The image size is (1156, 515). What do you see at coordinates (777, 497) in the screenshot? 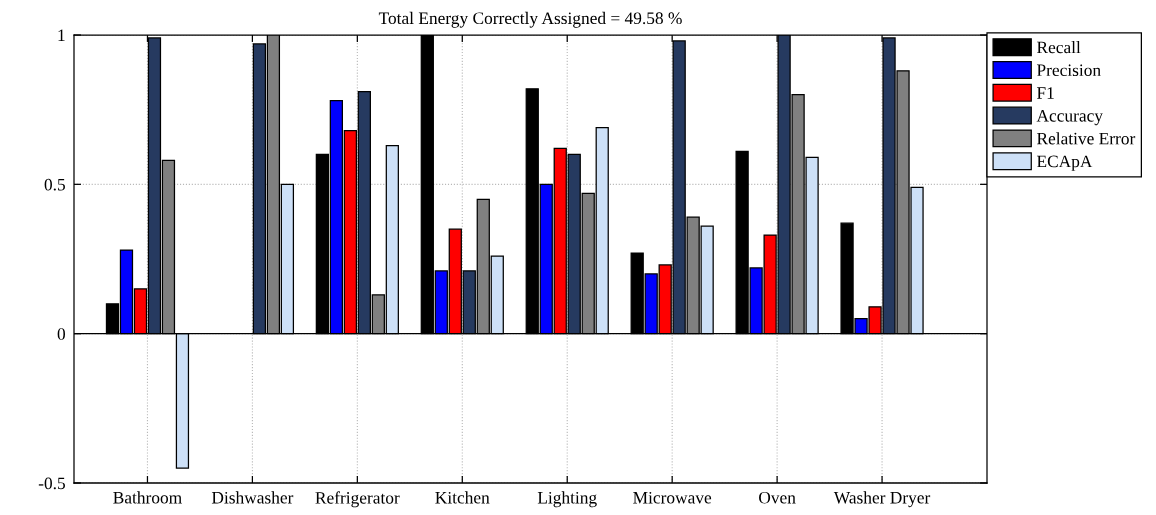
I see `x-tick-label: Oven` at bounding box center [777, 497].